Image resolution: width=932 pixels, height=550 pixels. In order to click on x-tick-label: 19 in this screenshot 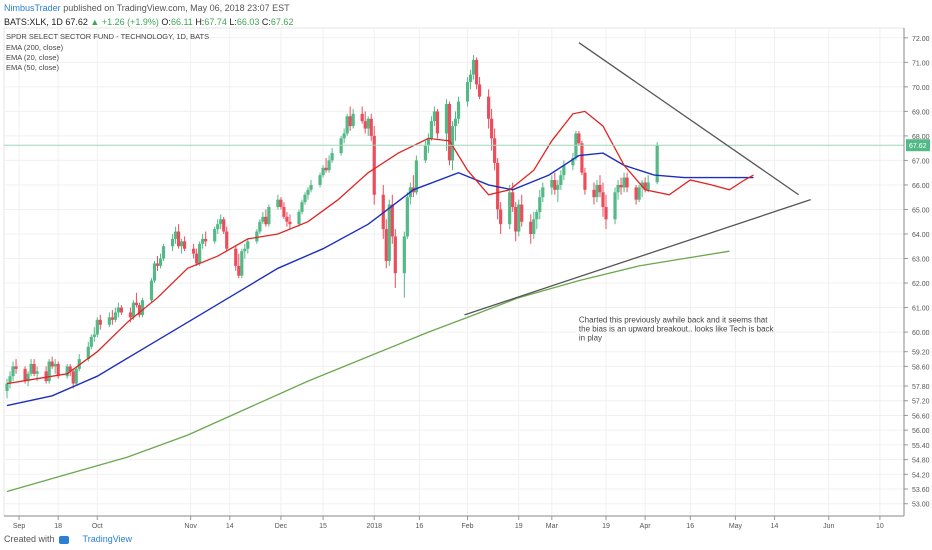, I will do `click(606, 526)`.